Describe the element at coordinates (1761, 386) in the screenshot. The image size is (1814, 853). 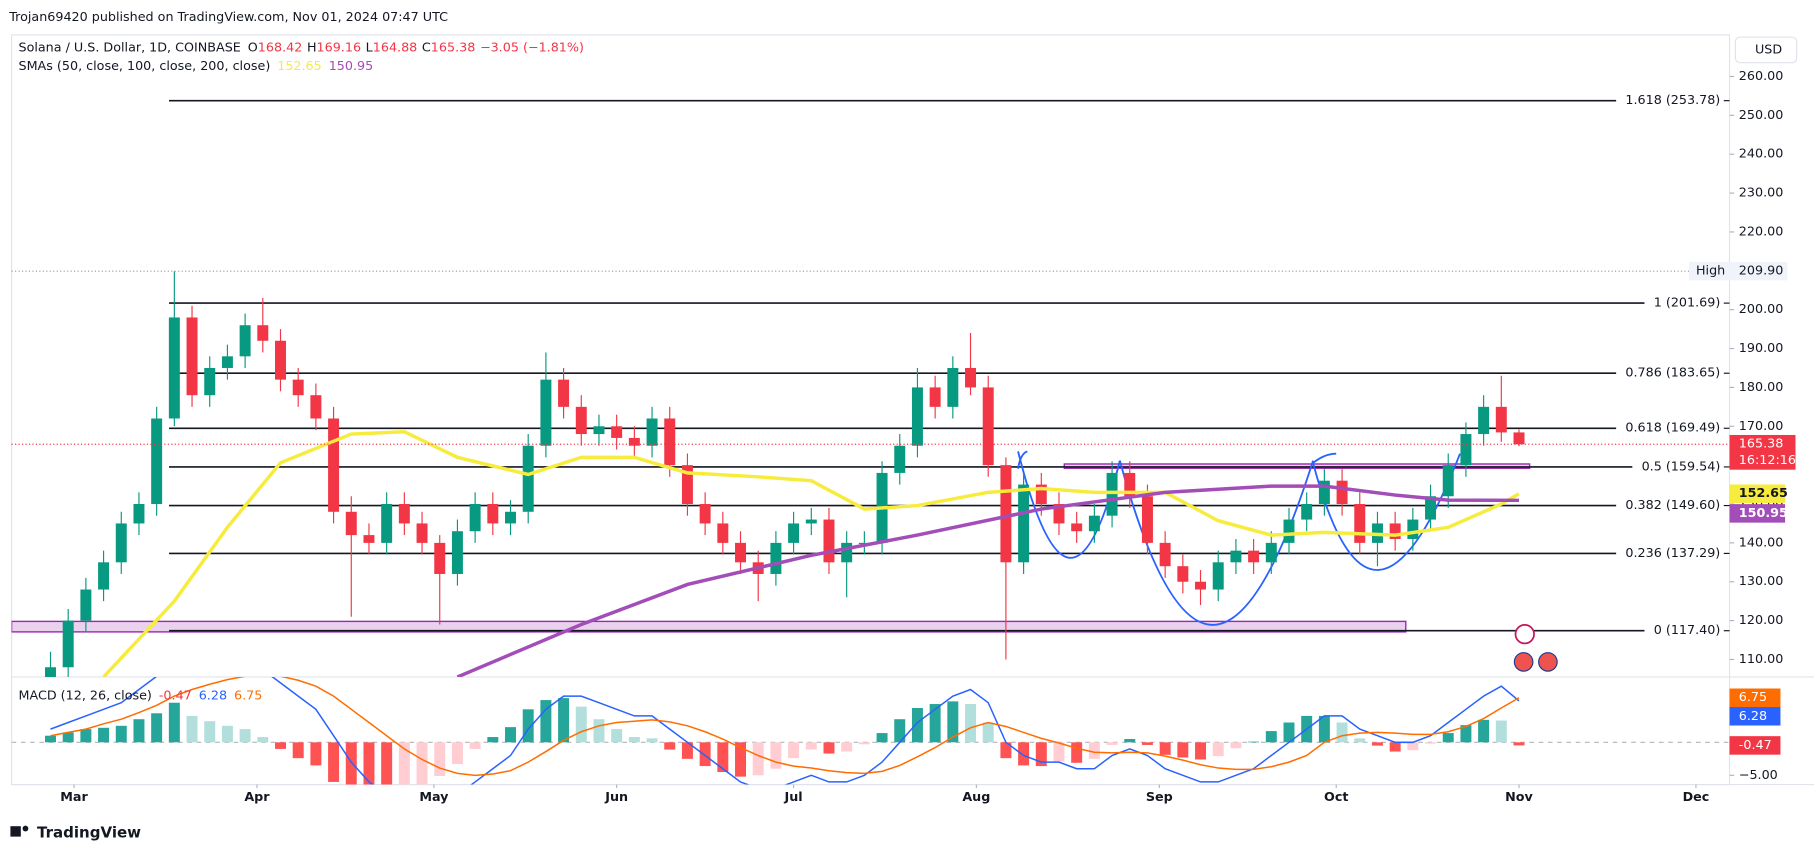
I see `y-tick-label: 180.00` at that location.